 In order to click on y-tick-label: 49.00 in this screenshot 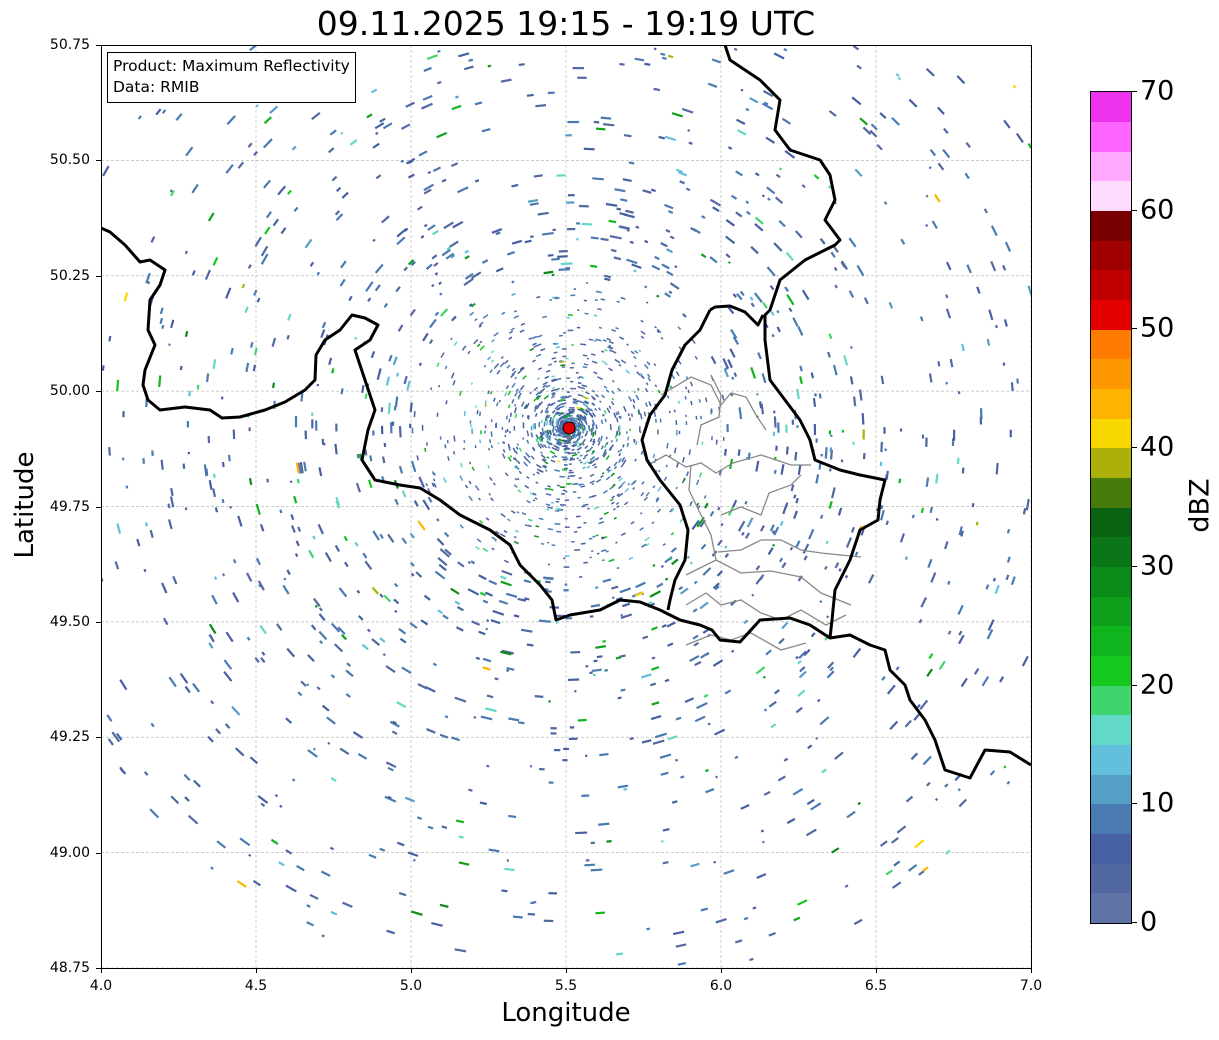, I will do `click(69, 852)`.